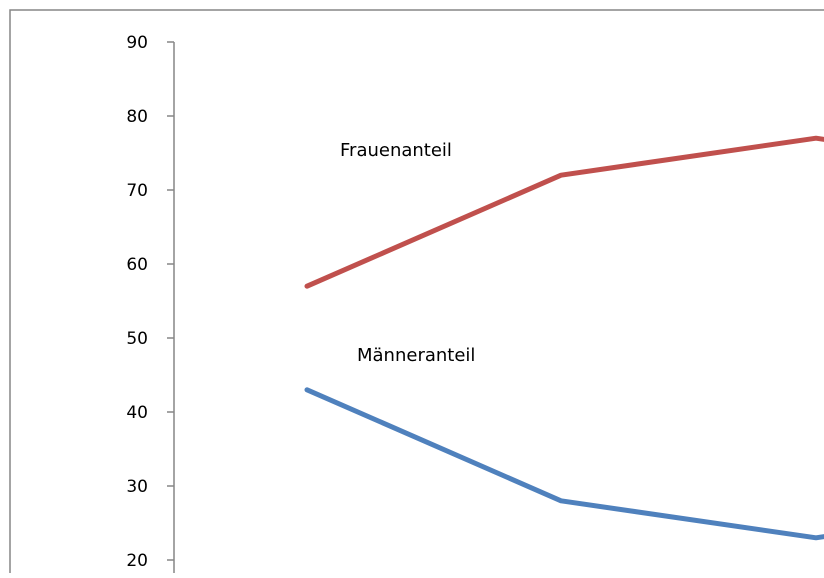  I want to click on y-tick-label: 40, so click(137, 413).